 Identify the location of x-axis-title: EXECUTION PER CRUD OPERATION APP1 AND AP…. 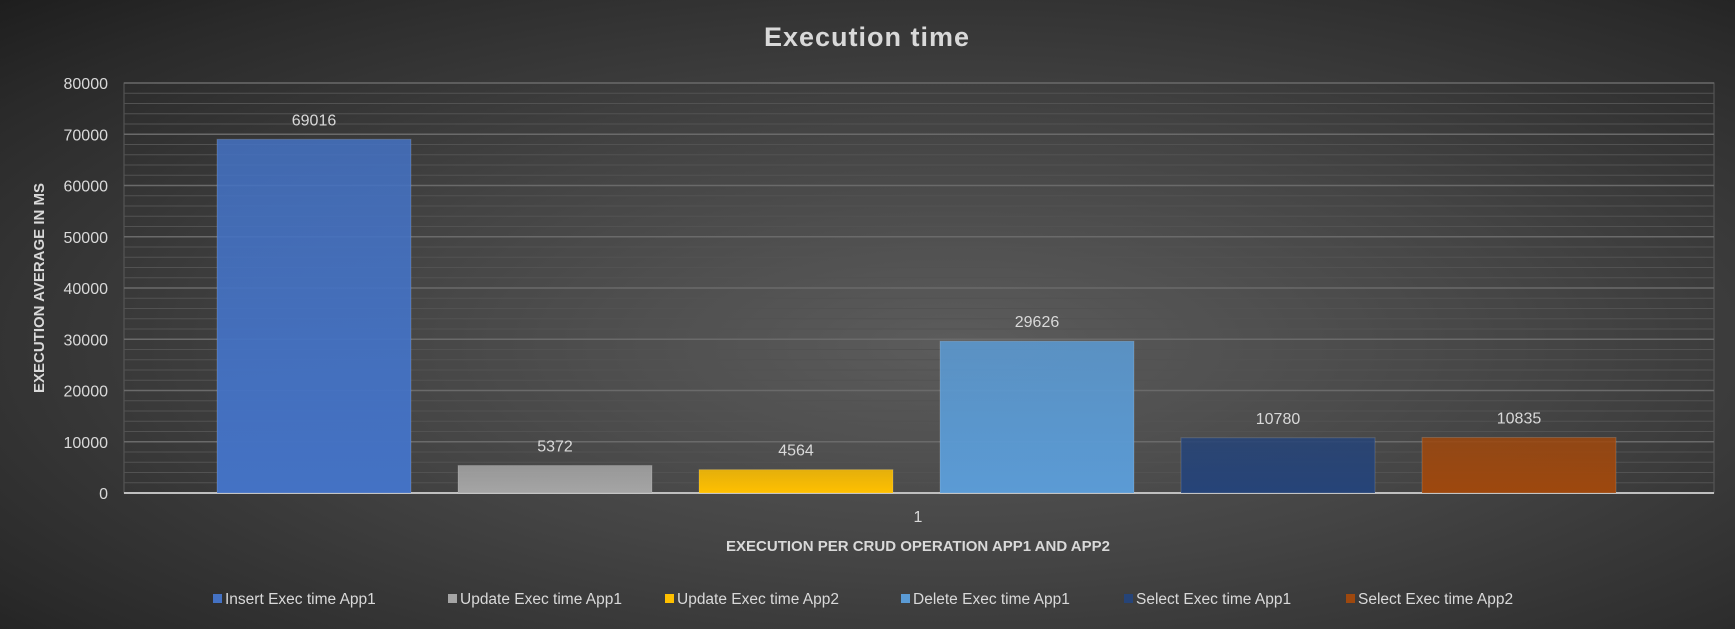
(918, 546).